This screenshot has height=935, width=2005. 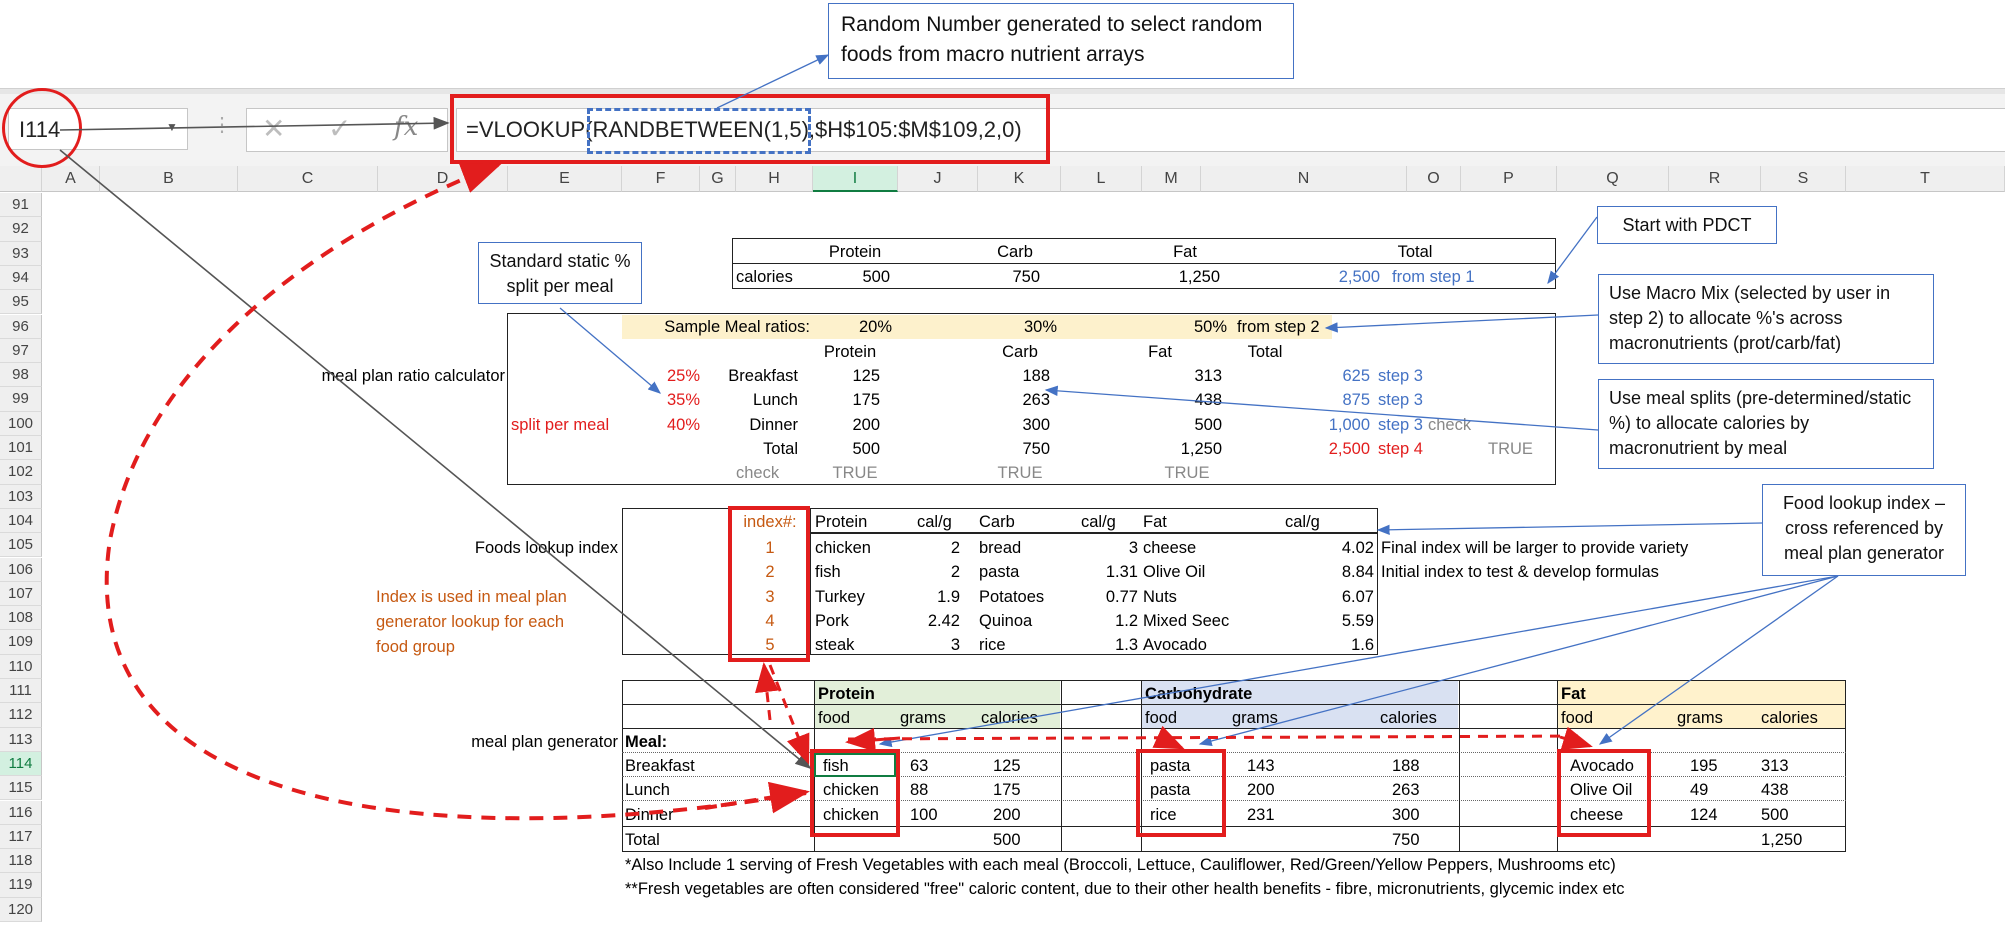 What do you see at coordinates (1101, 179) in the screenshot?
I see `column-header-l: L` at bounding box center [1101, 179].